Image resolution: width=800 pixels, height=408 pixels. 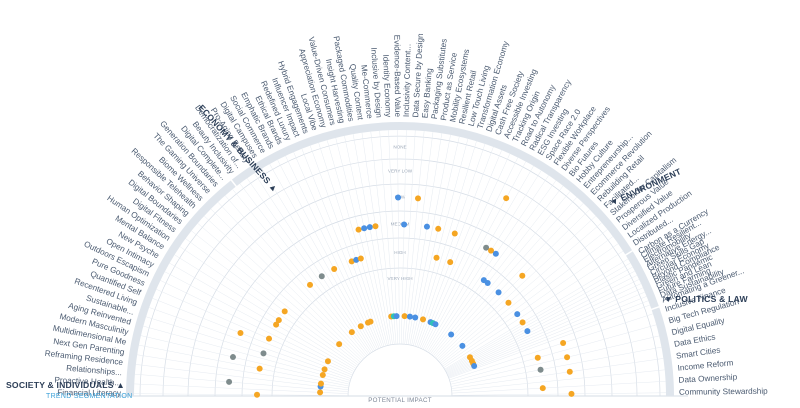 What do you see at coordinates (397, 76) in the screenshot?
I see `trend-label: Evidence-Based Value` at bounding box center [397, 76].